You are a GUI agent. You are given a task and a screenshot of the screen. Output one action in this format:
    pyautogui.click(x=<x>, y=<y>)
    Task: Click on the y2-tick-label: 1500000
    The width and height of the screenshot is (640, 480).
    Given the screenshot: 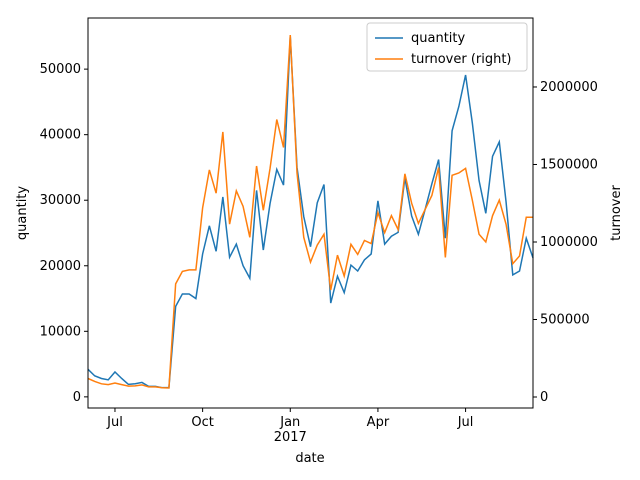 What is the action you would take?
    pyautogui.click(x=569, y=164)
    